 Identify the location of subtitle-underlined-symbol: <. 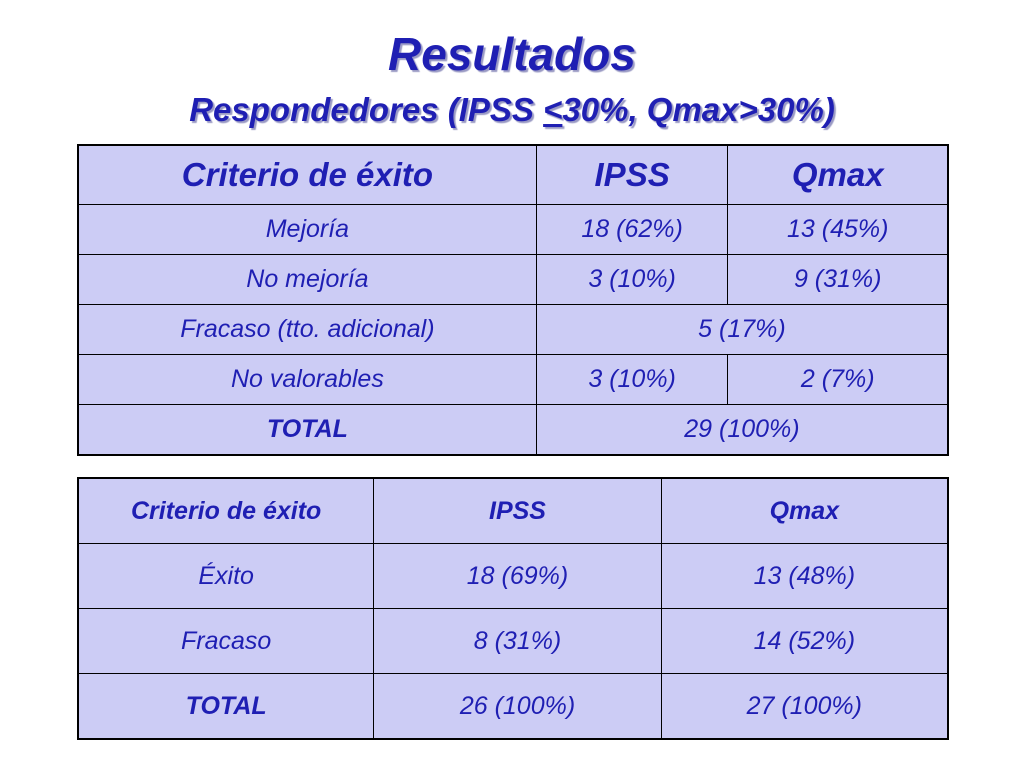
(553, 109).